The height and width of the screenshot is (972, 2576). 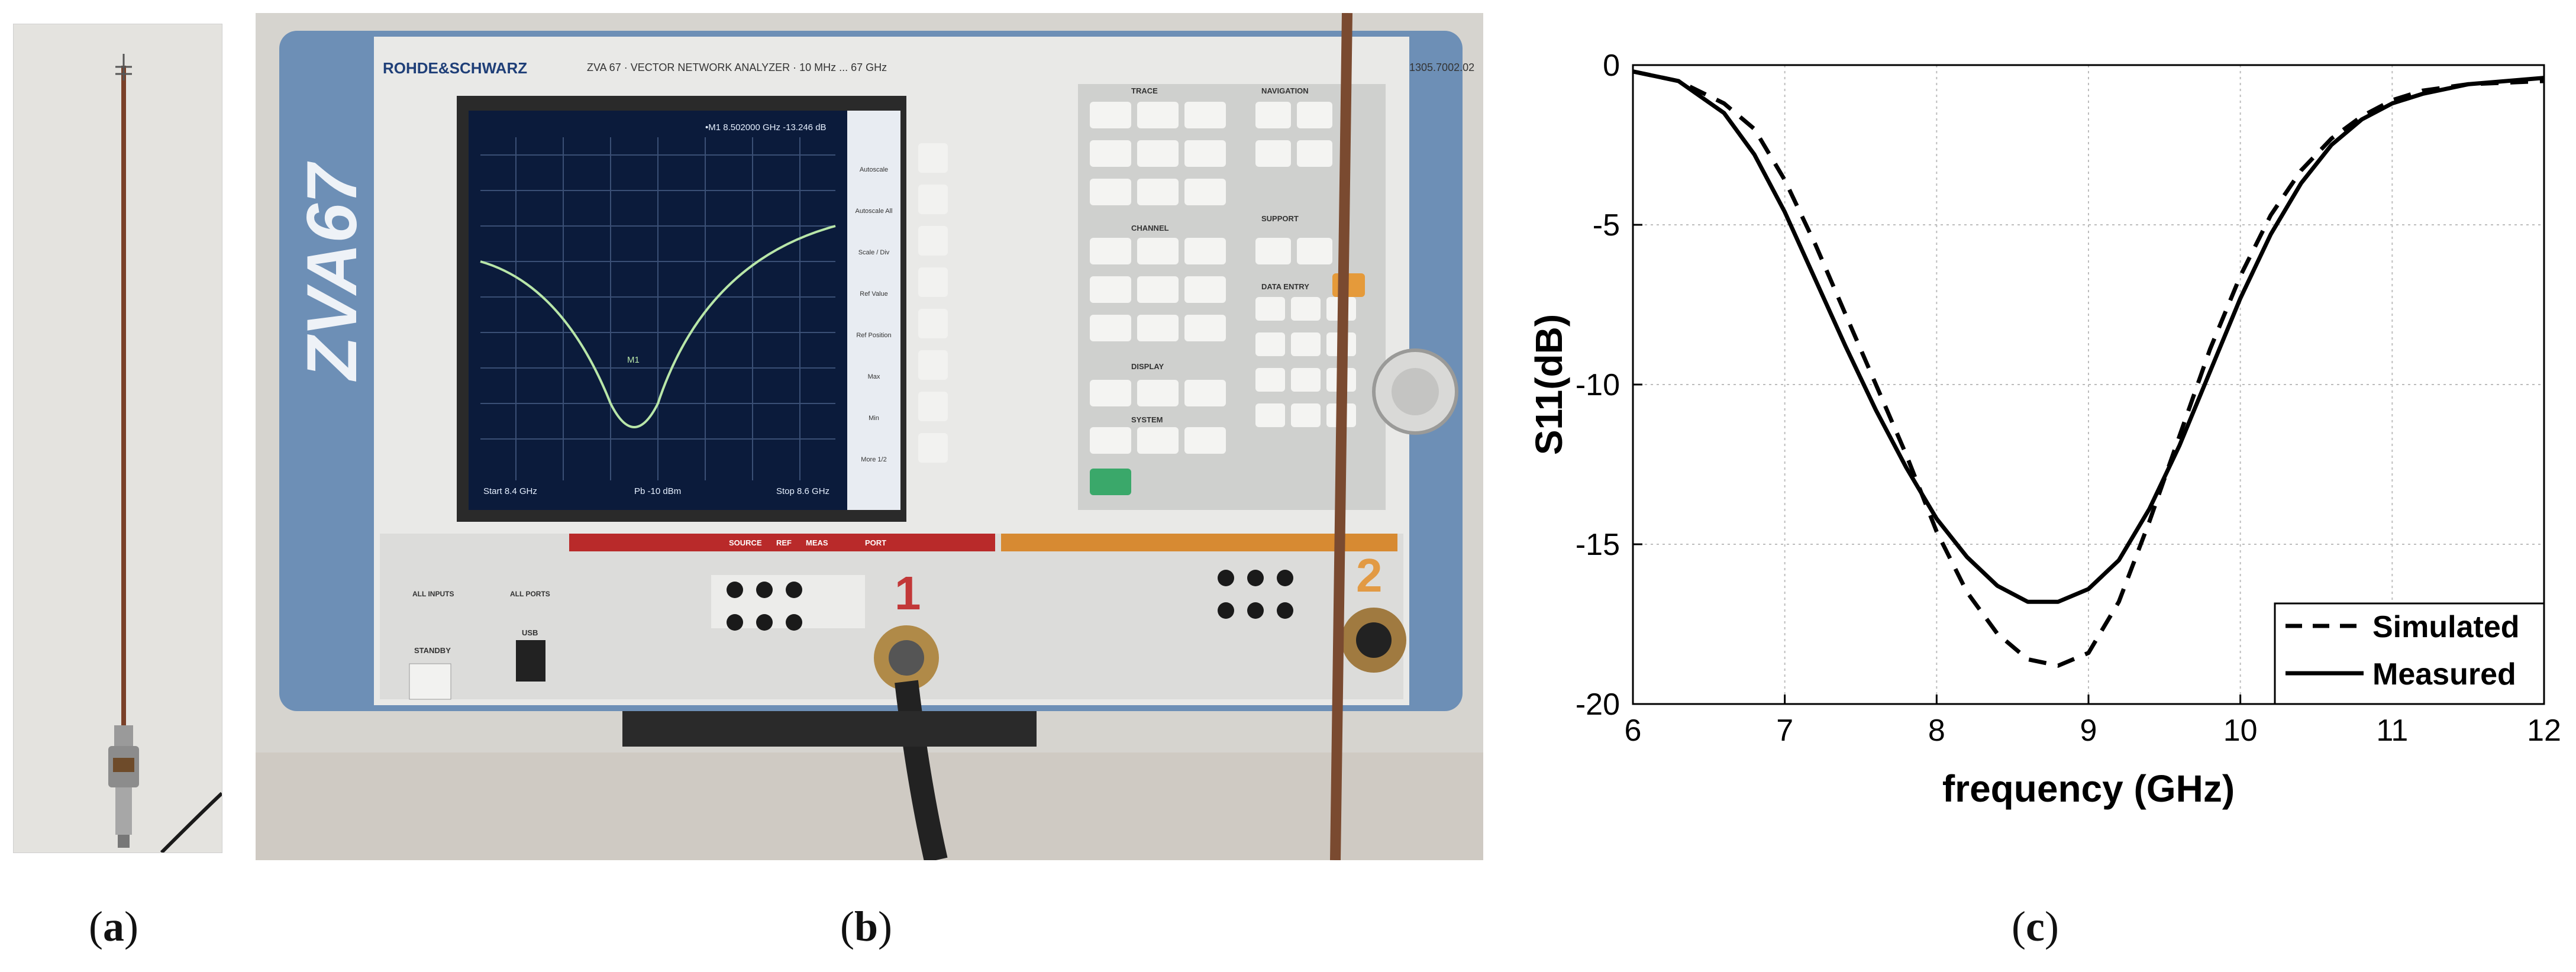 I want to click on section-data-entry: DATA ENTRY, so click(x=1285, y=286).